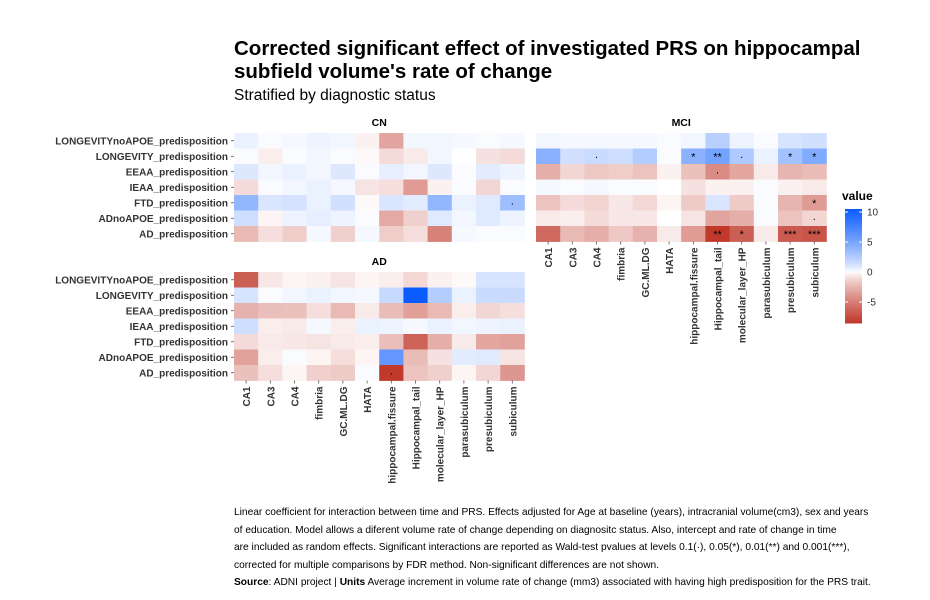 This screenshot has height=600, width=930. Describe the element at coordinates (681, 123) in the screenshot. I see `panel-strip-label: MCI` at that location.